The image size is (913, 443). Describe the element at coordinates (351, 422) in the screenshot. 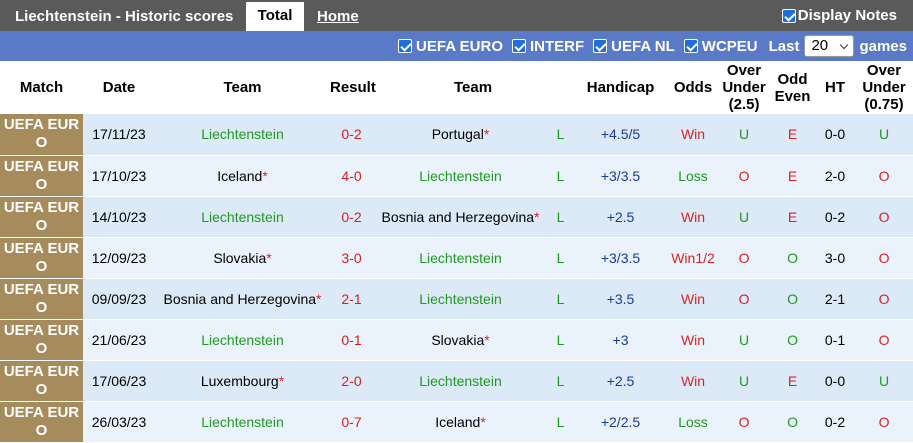

I see `score: 0-7` at that location.